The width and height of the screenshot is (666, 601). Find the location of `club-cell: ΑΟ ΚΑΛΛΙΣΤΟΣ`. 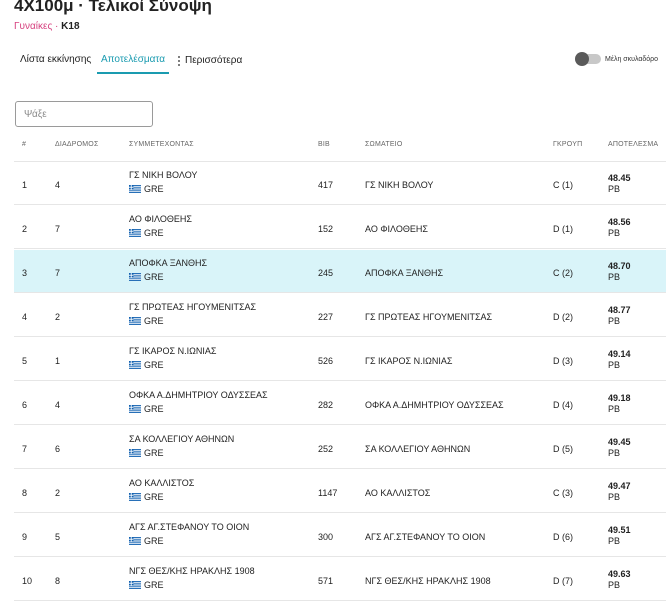

club-cell: ΑΟ ΚΑΛΛΙΣΤΟΣ is located at coordinates (398, 493).